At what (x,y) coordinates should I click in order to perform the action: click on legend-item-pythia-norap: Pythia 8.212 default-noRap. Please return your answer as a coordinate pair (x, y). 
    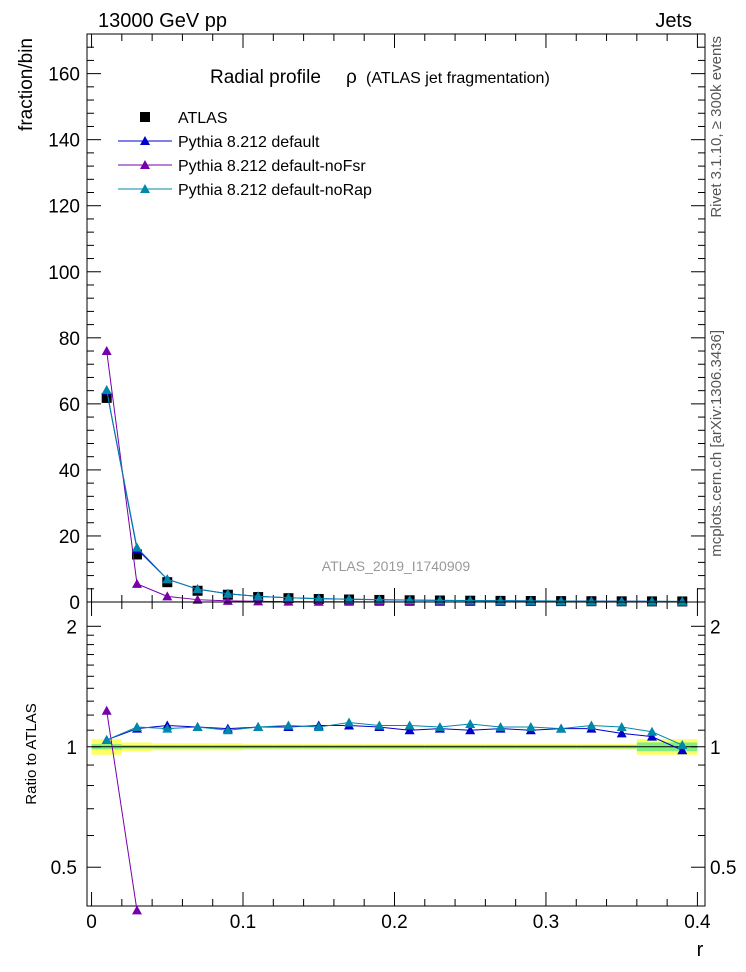
    Looking at the image, I should click on (245, 190).